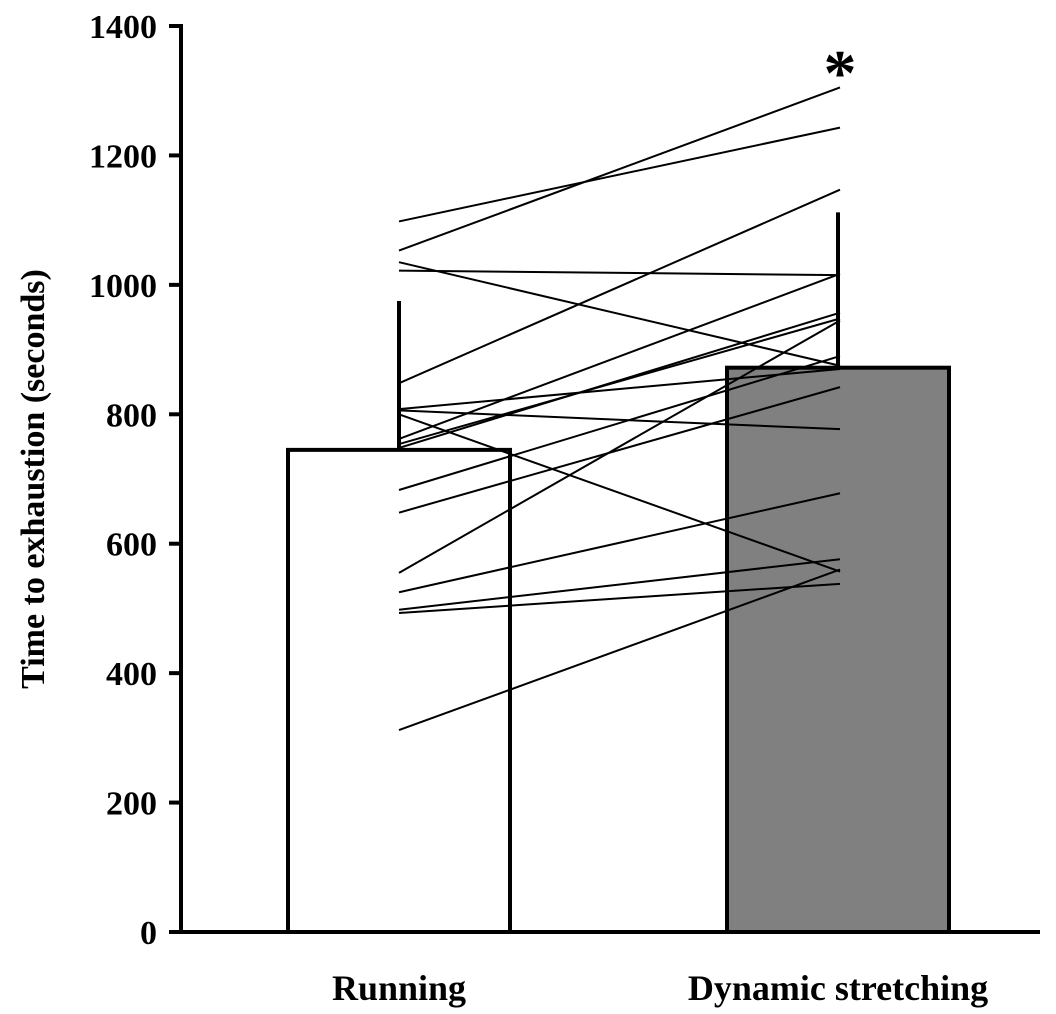 This screenshot has height=1014, width=1056. What do you see at coordinates (123, 27) in the screenshot?
I see `y-tick-label-1400: 1400` at bounding box center [123, 27].